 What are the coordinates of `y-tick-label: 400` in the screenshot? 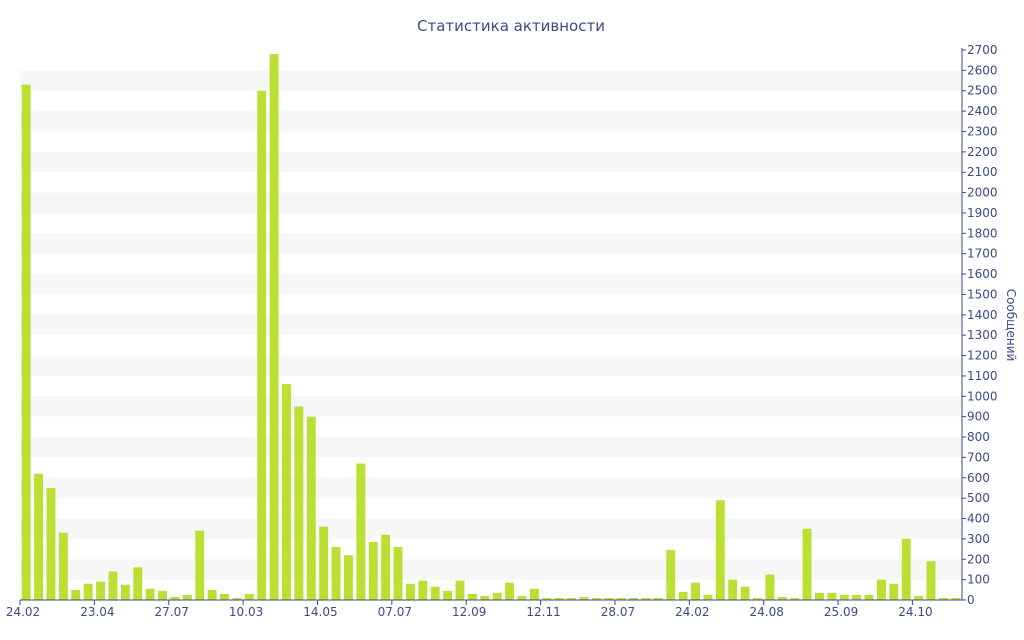 It's located at (978, 519).